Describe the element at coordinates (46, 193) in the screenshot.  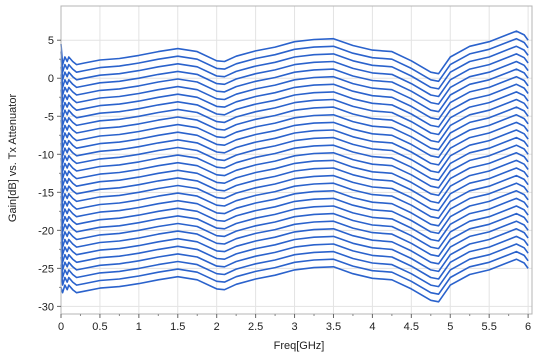
I see `y-tick-label: -15` at that location.